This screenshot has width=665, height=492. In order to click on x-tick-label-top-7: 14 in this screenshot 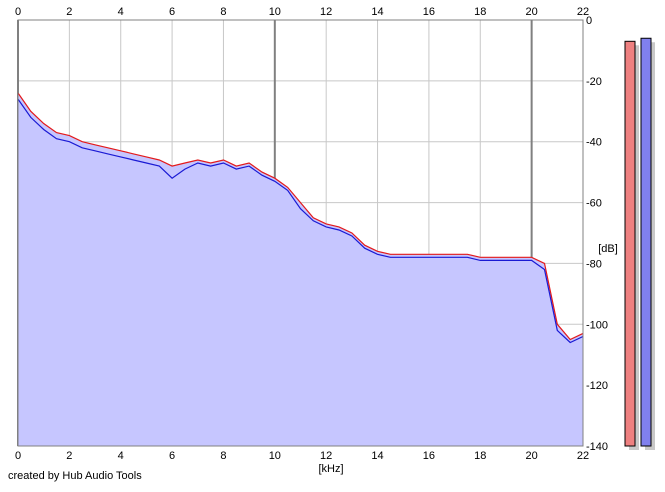, I will do `click(377, 12)`.